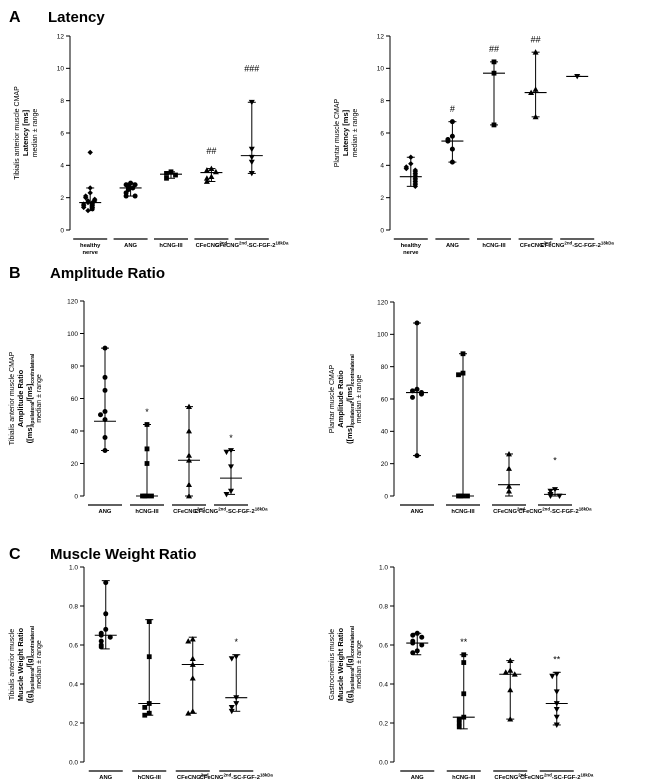 The width and height of the screenshot is (650, 780). Describe the element at coordinates (381, 69) in the screenshot. I see `y-tick-label: 10` at that location.